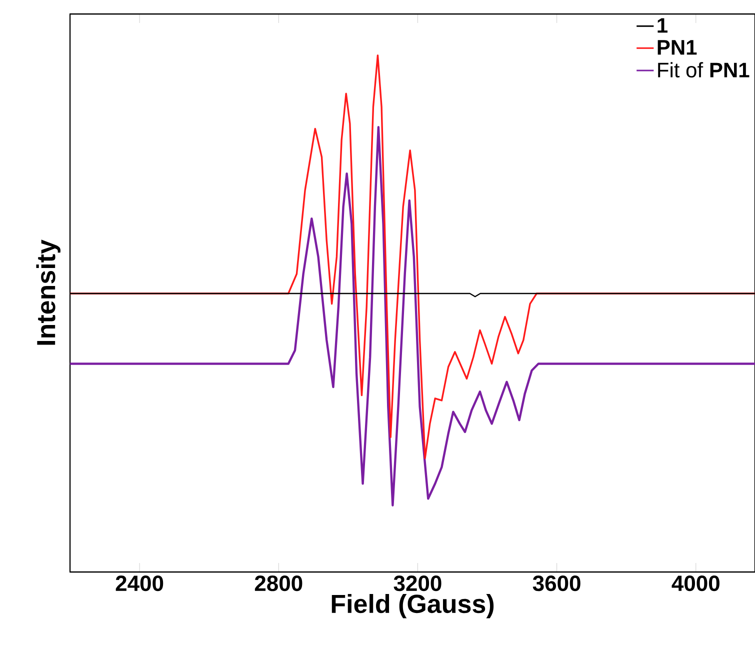 This screenshot has width=755, height=664. I want to click on legend-label: 1, so click(663, 25).